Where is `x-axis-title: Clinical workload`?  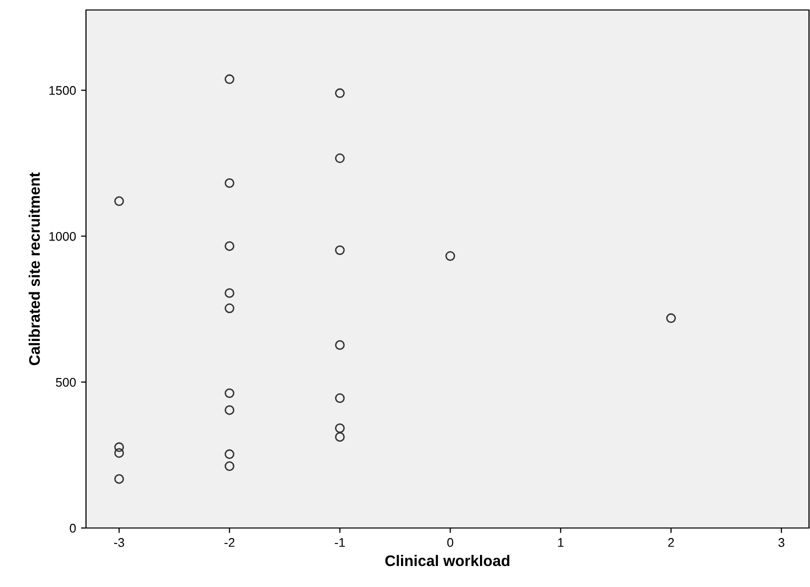 x-axis-title: Clinical workload is located at coordinates (447, 560).